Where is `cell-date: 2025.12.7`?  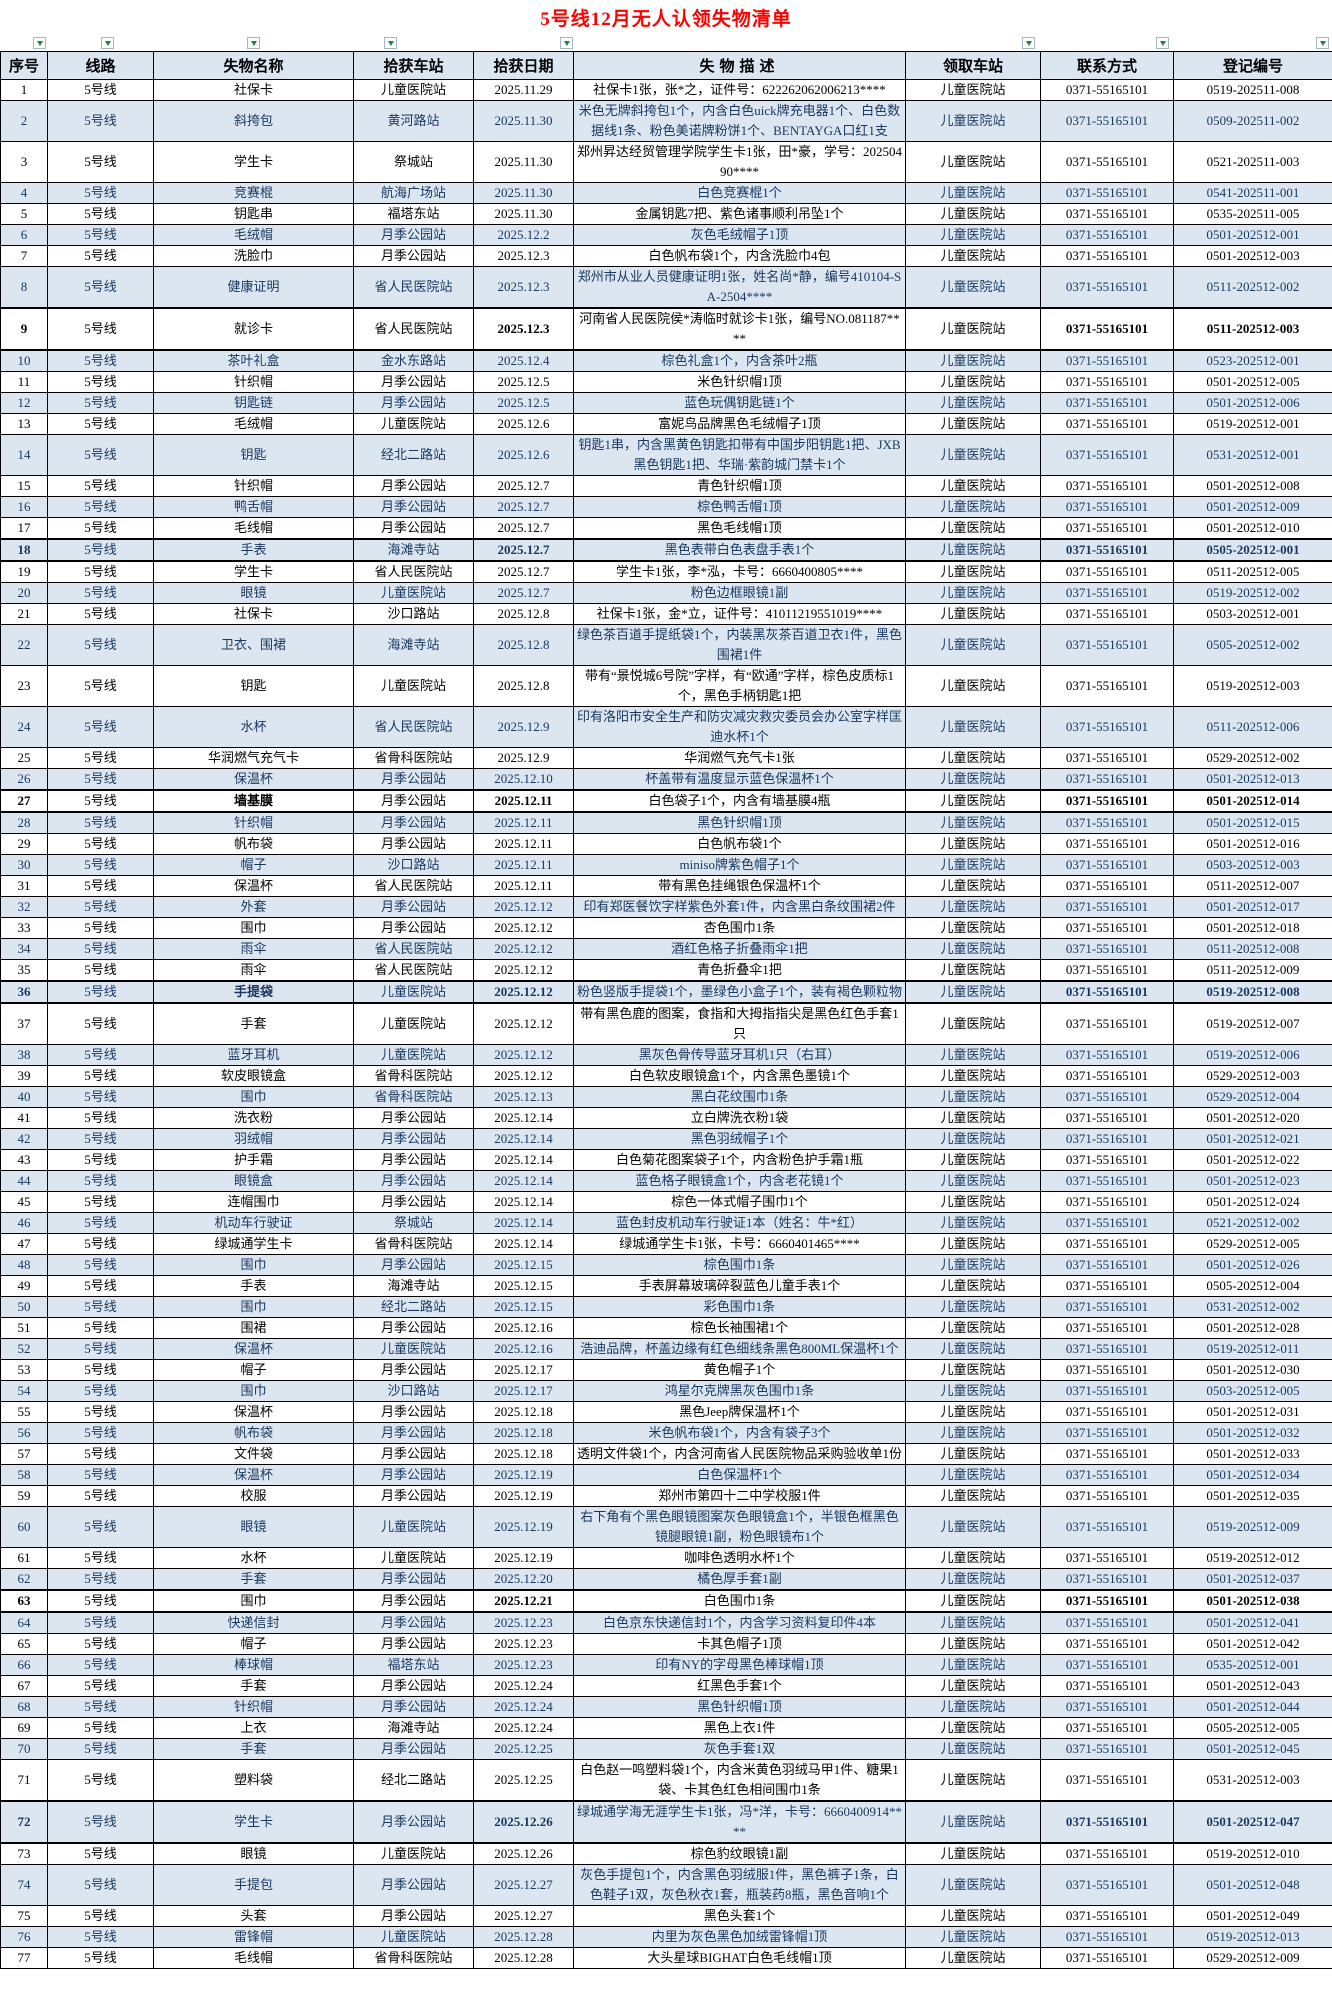 cell-date: 2025.12.7 is located at coordinates (523, 528).